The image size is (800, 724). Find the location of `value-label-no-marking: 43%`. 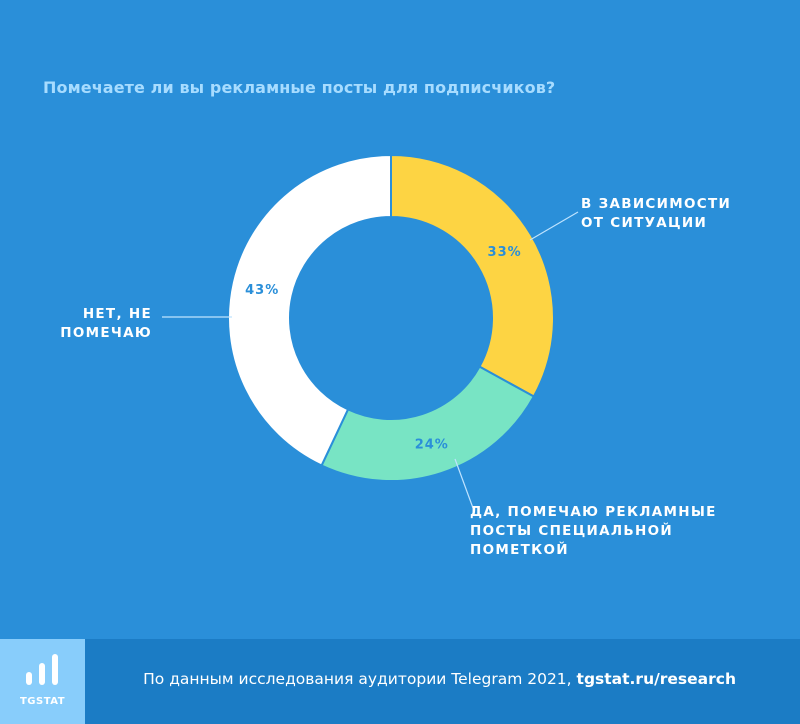

value-label-no-marking: 43% is located at coordinates (262, 290).